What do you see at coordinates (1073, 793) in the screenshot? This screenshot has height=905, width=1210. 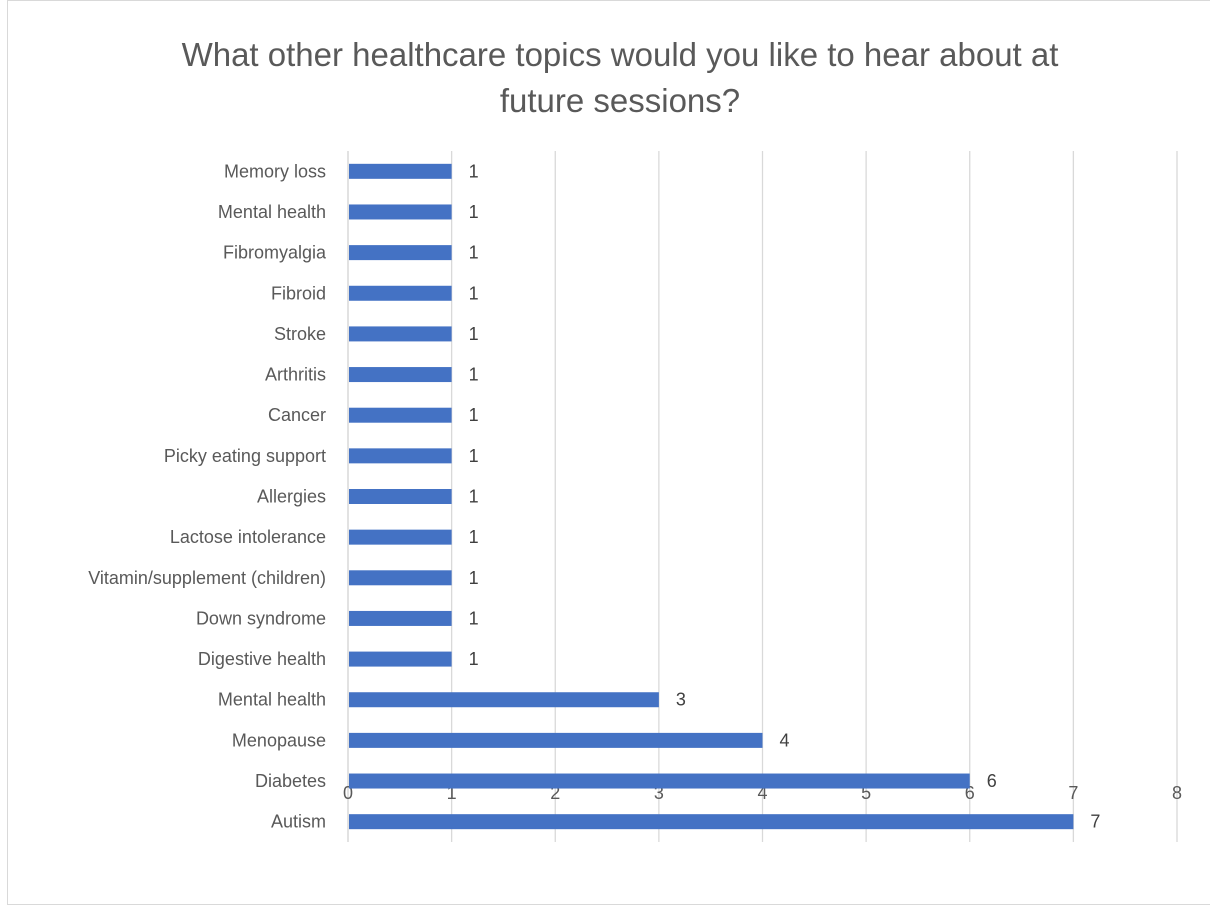 I see `x-tick-label: 7` at bounding box center [1073, 793].